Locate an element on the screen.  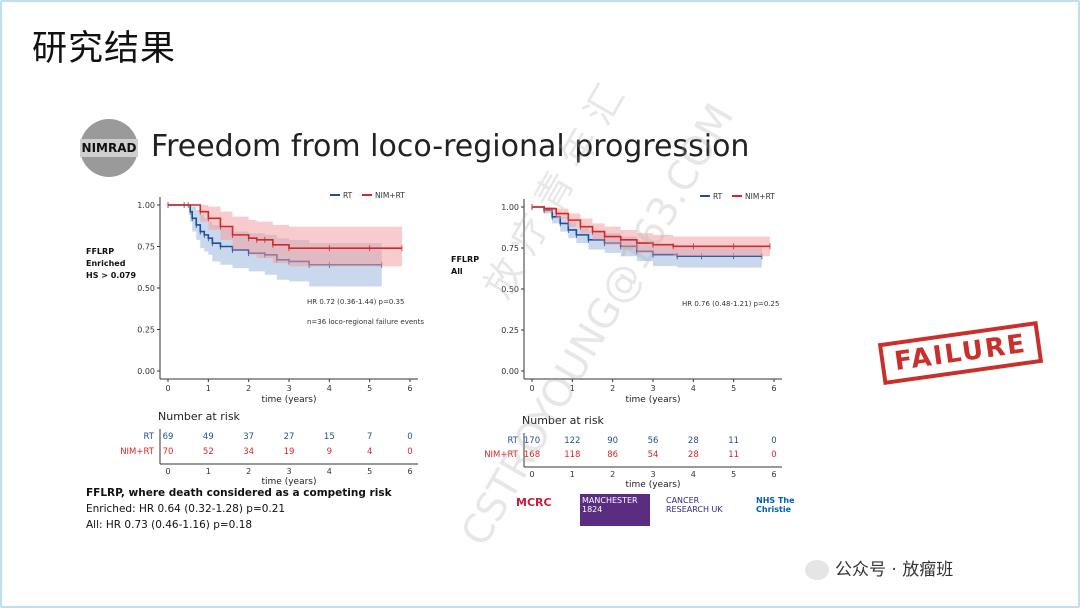
chart1-y-axis-label: HS > 0.079 is located at coordinates (111, 275).